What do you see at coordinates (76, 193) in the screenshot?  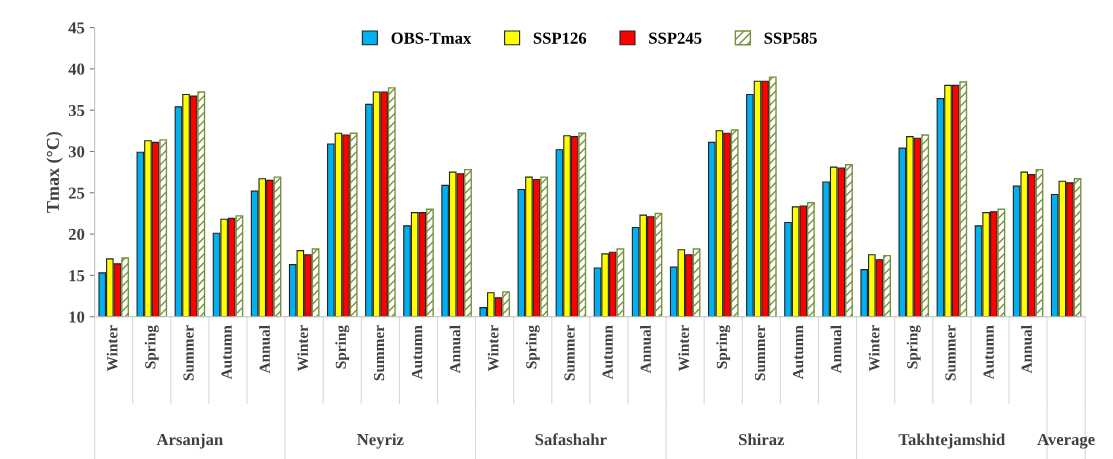 I see `y-tick-label: 25` at bounding box center [76, 193].